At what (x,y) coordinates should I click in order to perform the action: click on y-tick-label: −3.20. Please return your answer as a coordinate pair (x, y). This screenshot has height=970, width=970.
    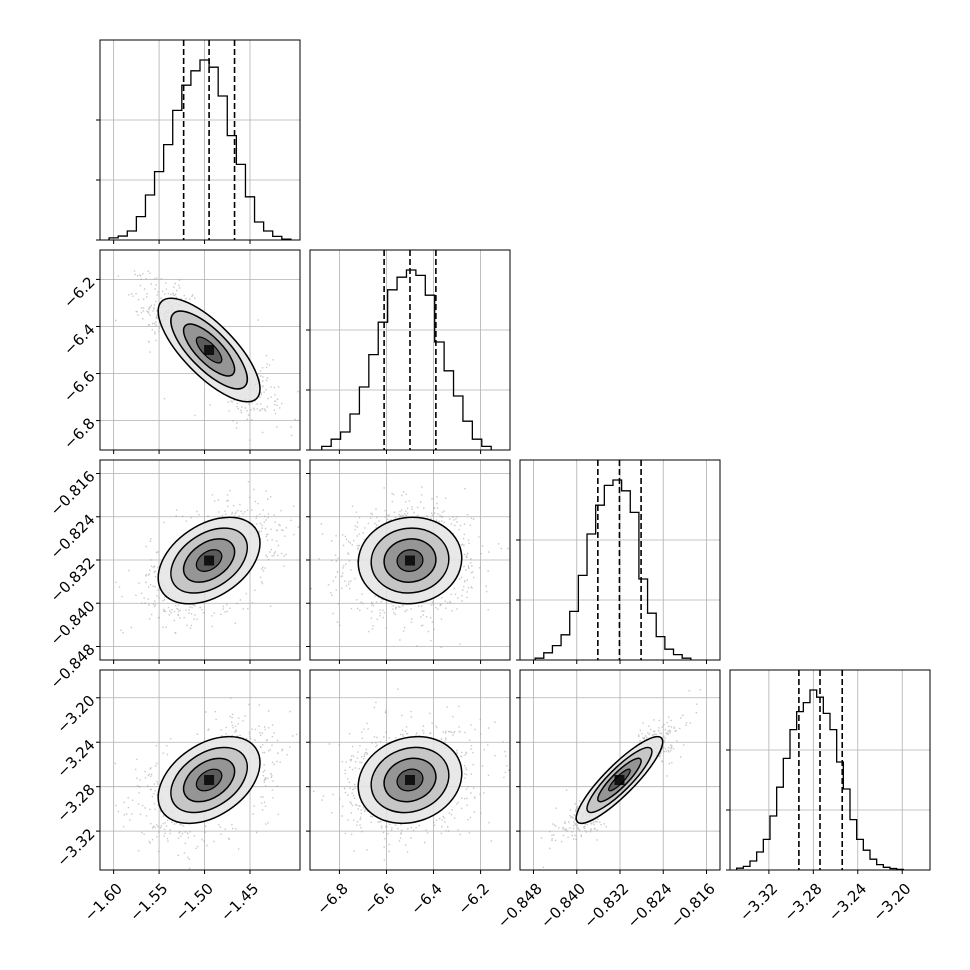
    Looking at the image, I should click on (75, 714).